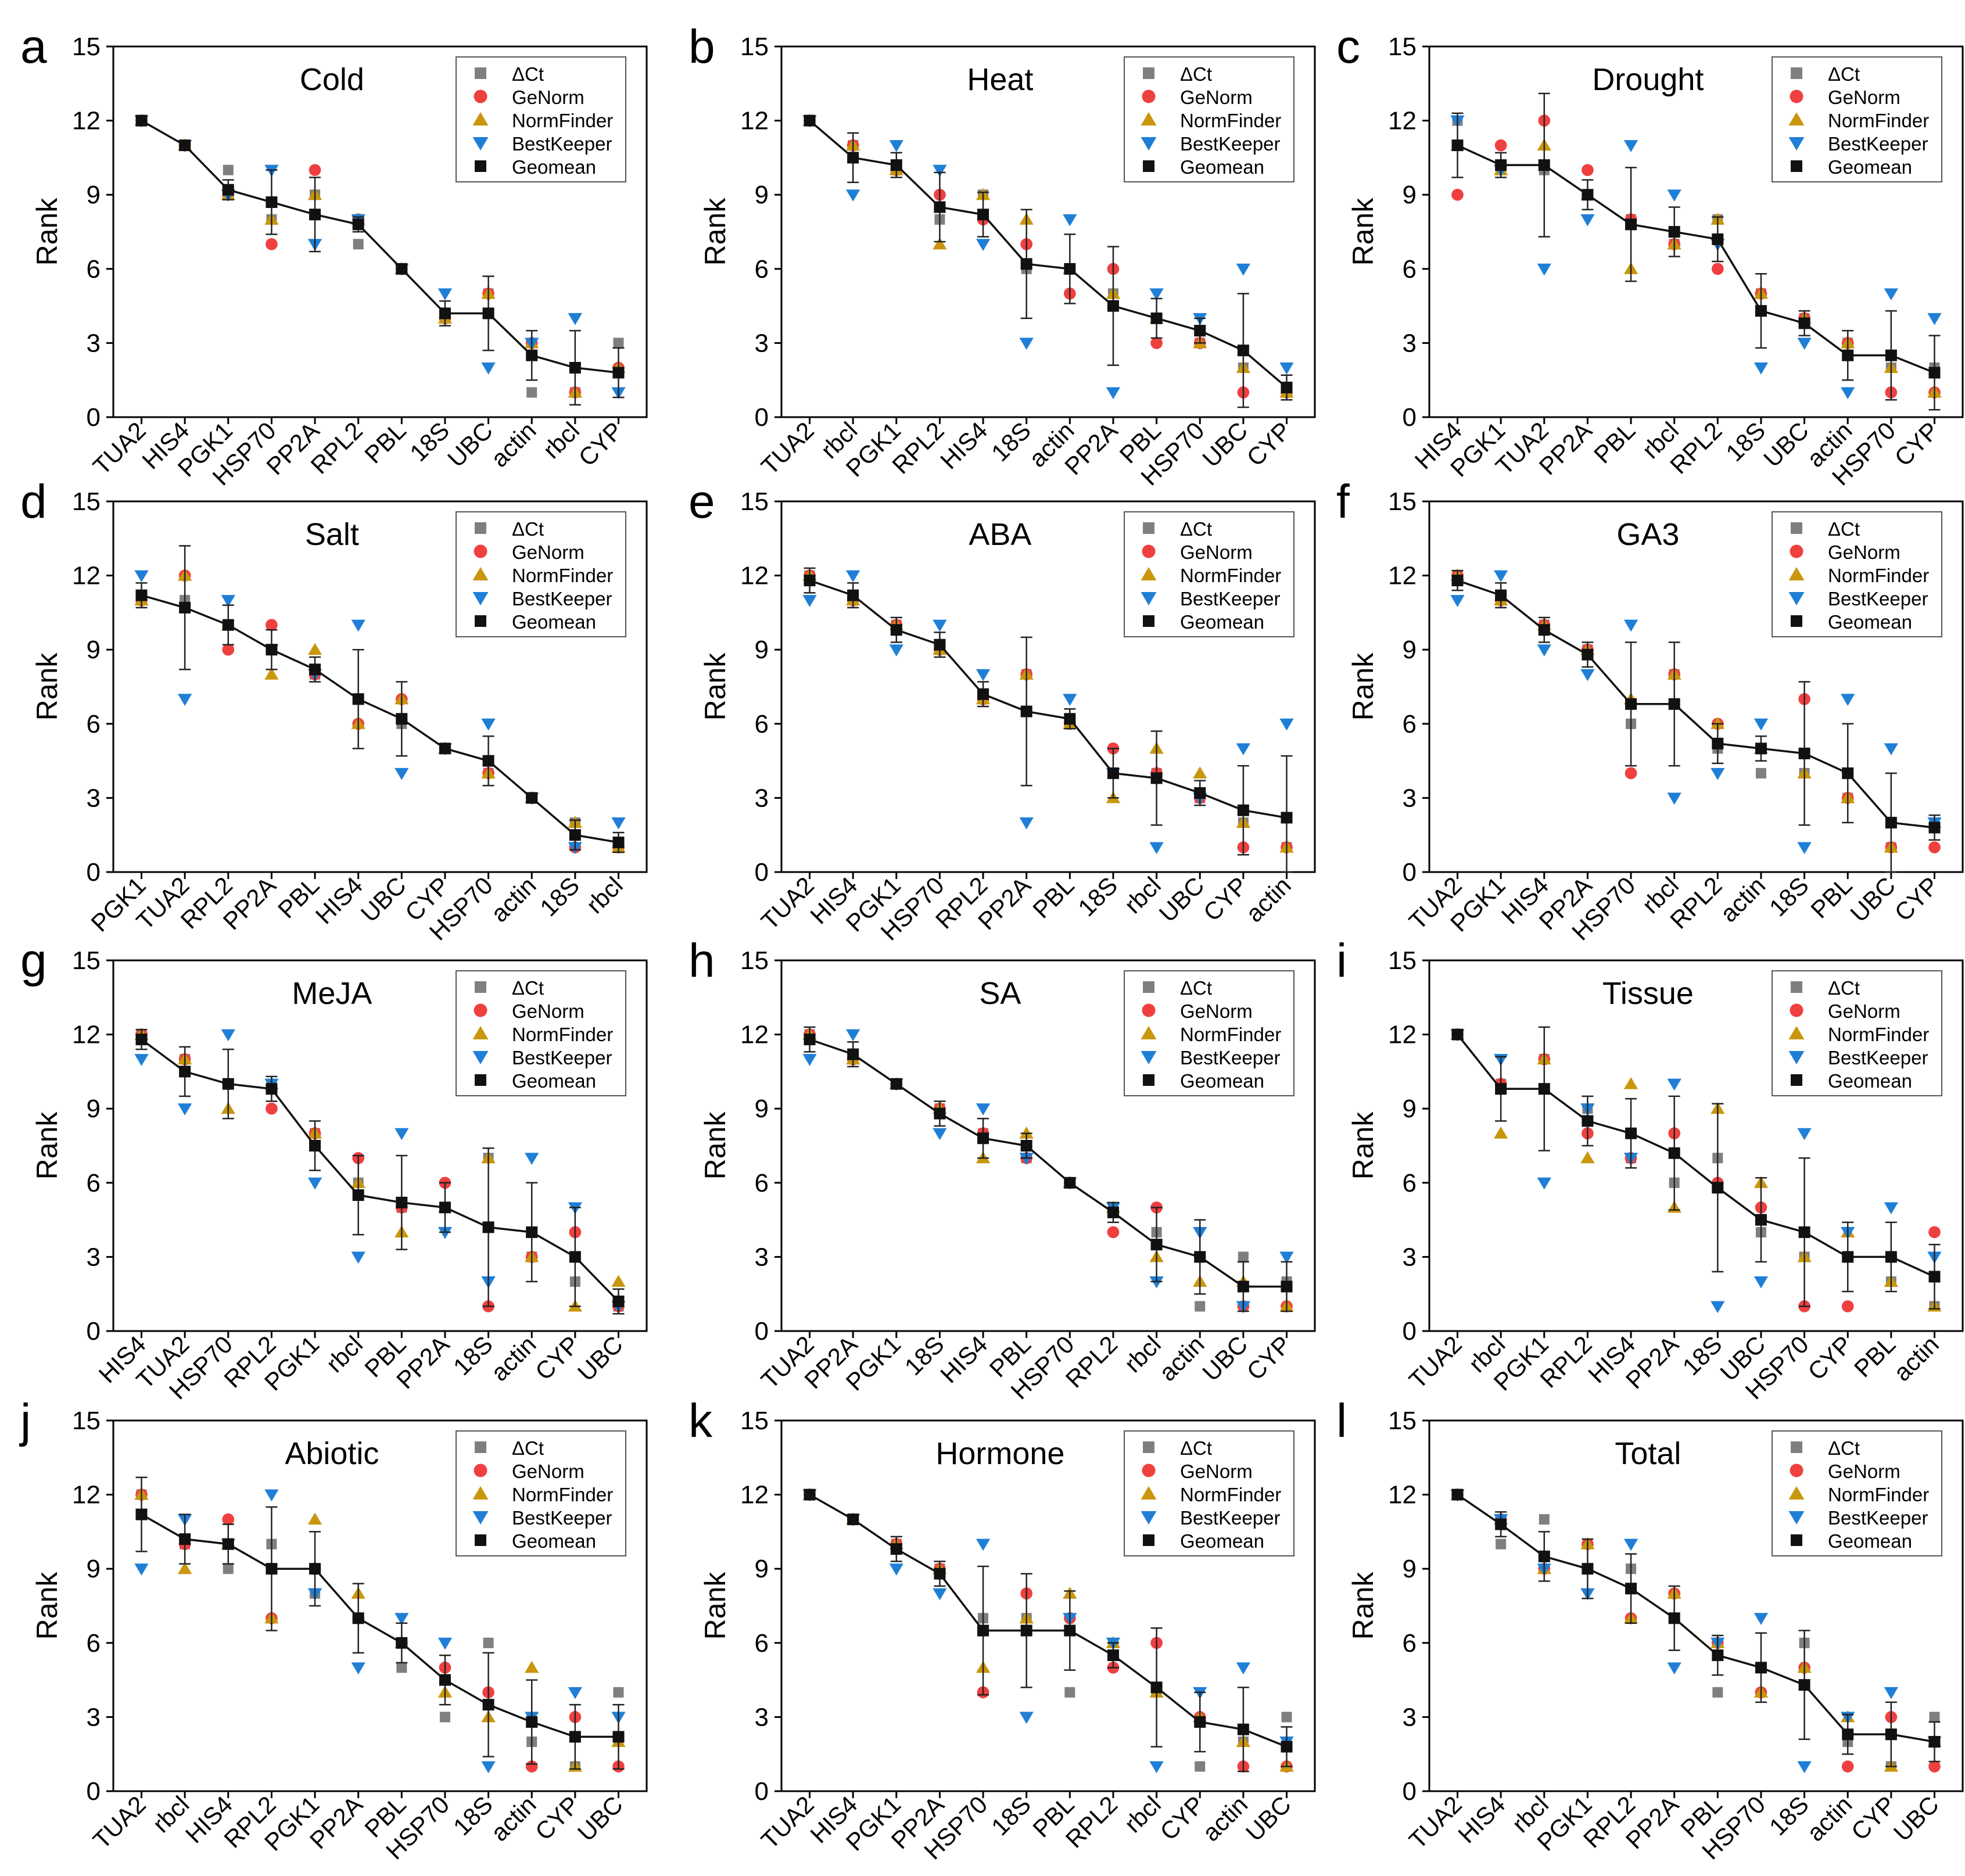 The height and width of the screenshot is (1876, 1965). I want to click on legend-marker-geomean, so click(480, 621).